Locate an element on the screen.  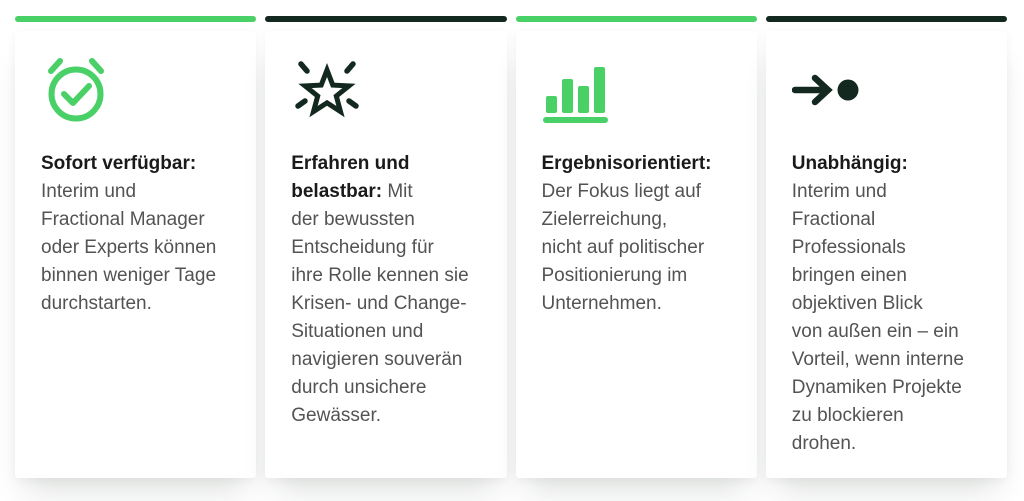
text-line: Situationen und is located at coordinates (389, 332).